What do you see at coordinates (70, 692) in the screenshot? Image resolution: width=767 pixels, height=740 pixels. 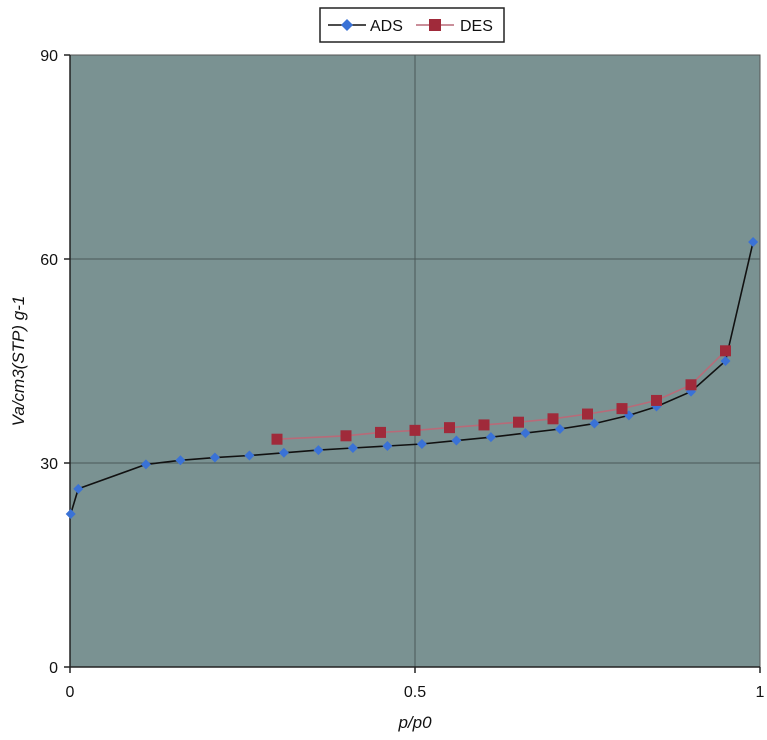 I see `x-tick-label: 0` at bounding box center [70, 692].